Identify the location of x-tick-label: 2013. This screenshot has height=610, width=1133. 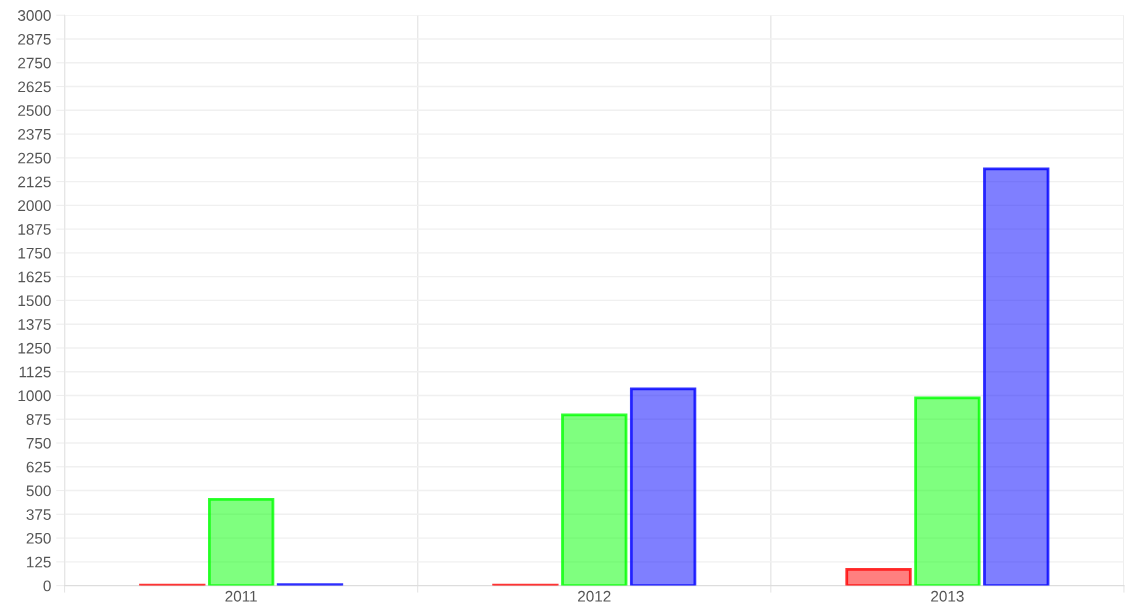
(947, 596).